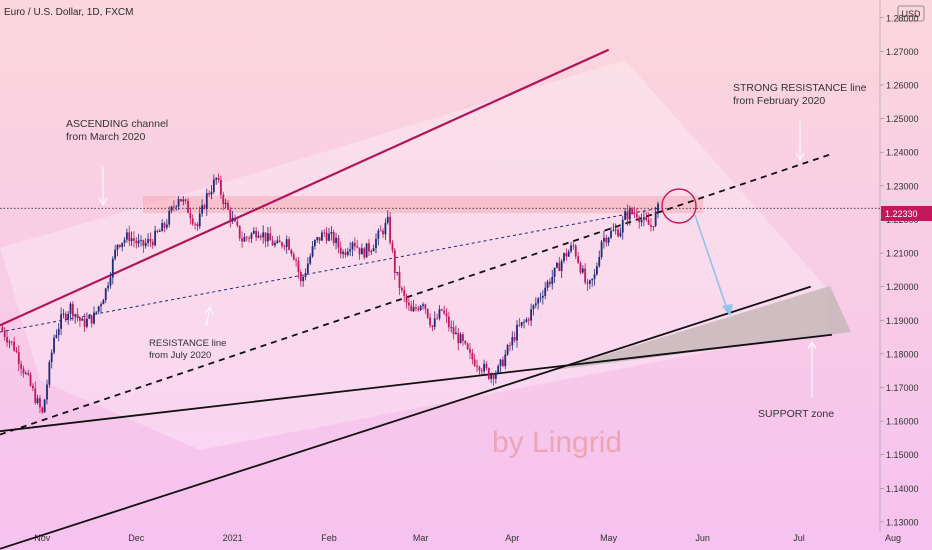  Describe the element at coordinates (106, 137) in the screenshot. I see `ascending-label-2: from March 2020` at that location.